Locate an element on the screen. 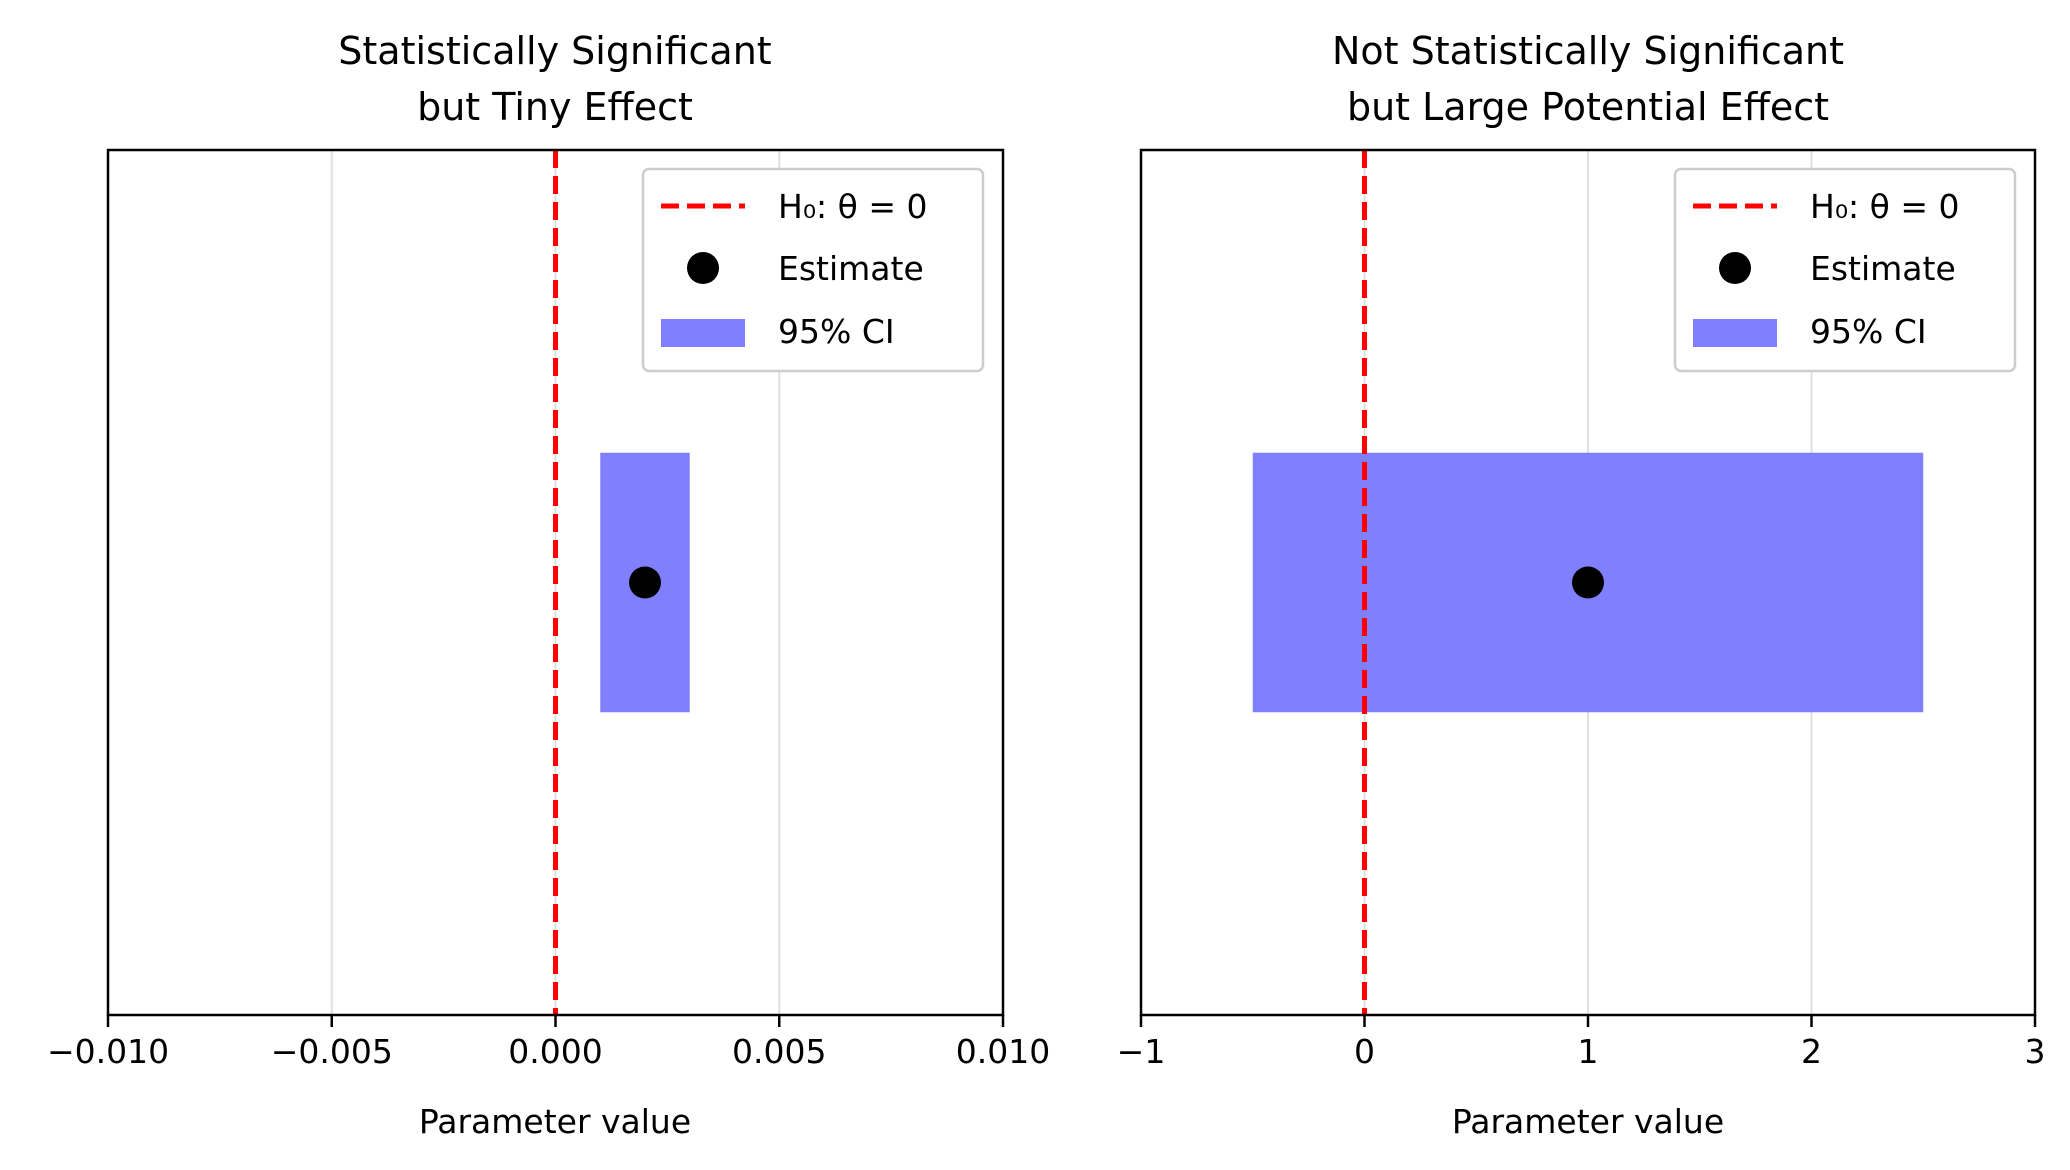 The height and width of the screenshot is (1170, 2070). x-ticks: −1 0 1 2 3 is located at coordinates (1581, 1043).